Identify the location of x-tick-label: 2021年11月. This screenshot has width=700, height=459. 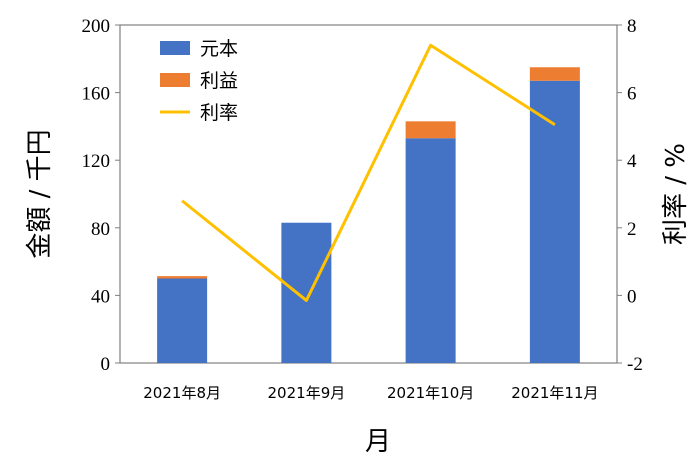
(554, 393).